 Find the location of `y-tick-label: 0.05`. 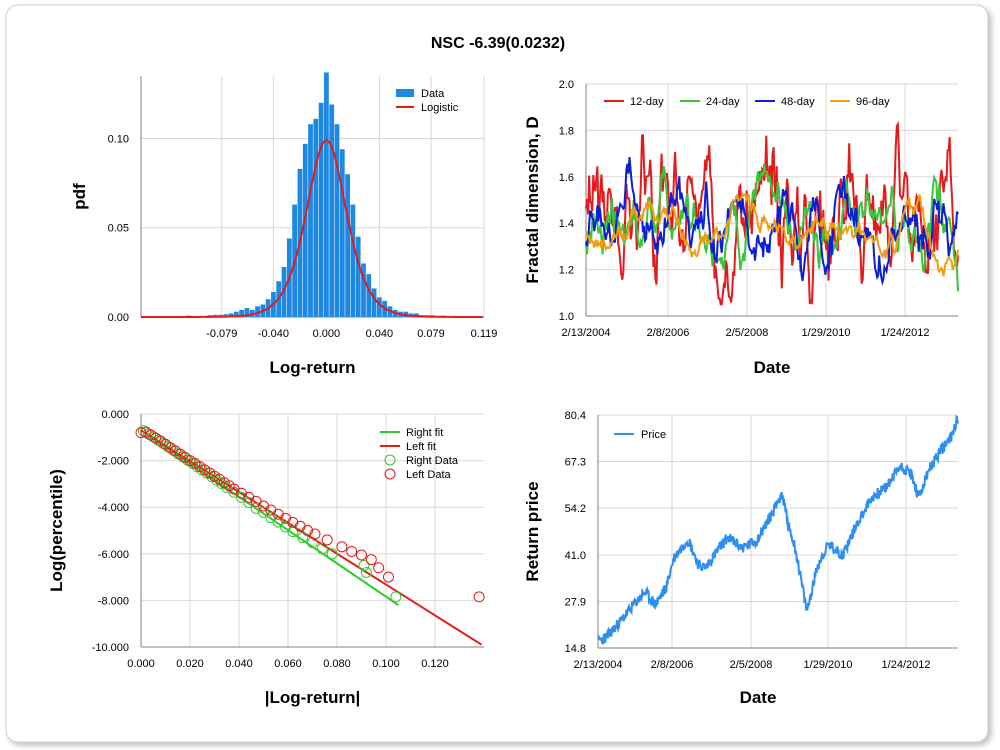

y-tick-label: 0.05 is located at coordinates (118, 229).